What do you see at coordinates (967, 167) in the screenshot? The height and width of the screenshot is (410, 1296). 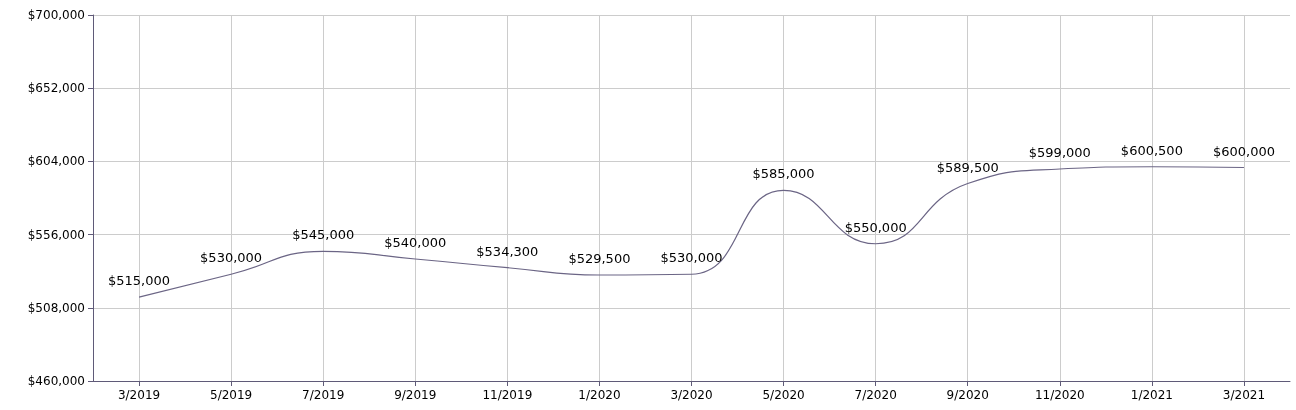 I see `text: $589,500` at bounding box center [967, 167].